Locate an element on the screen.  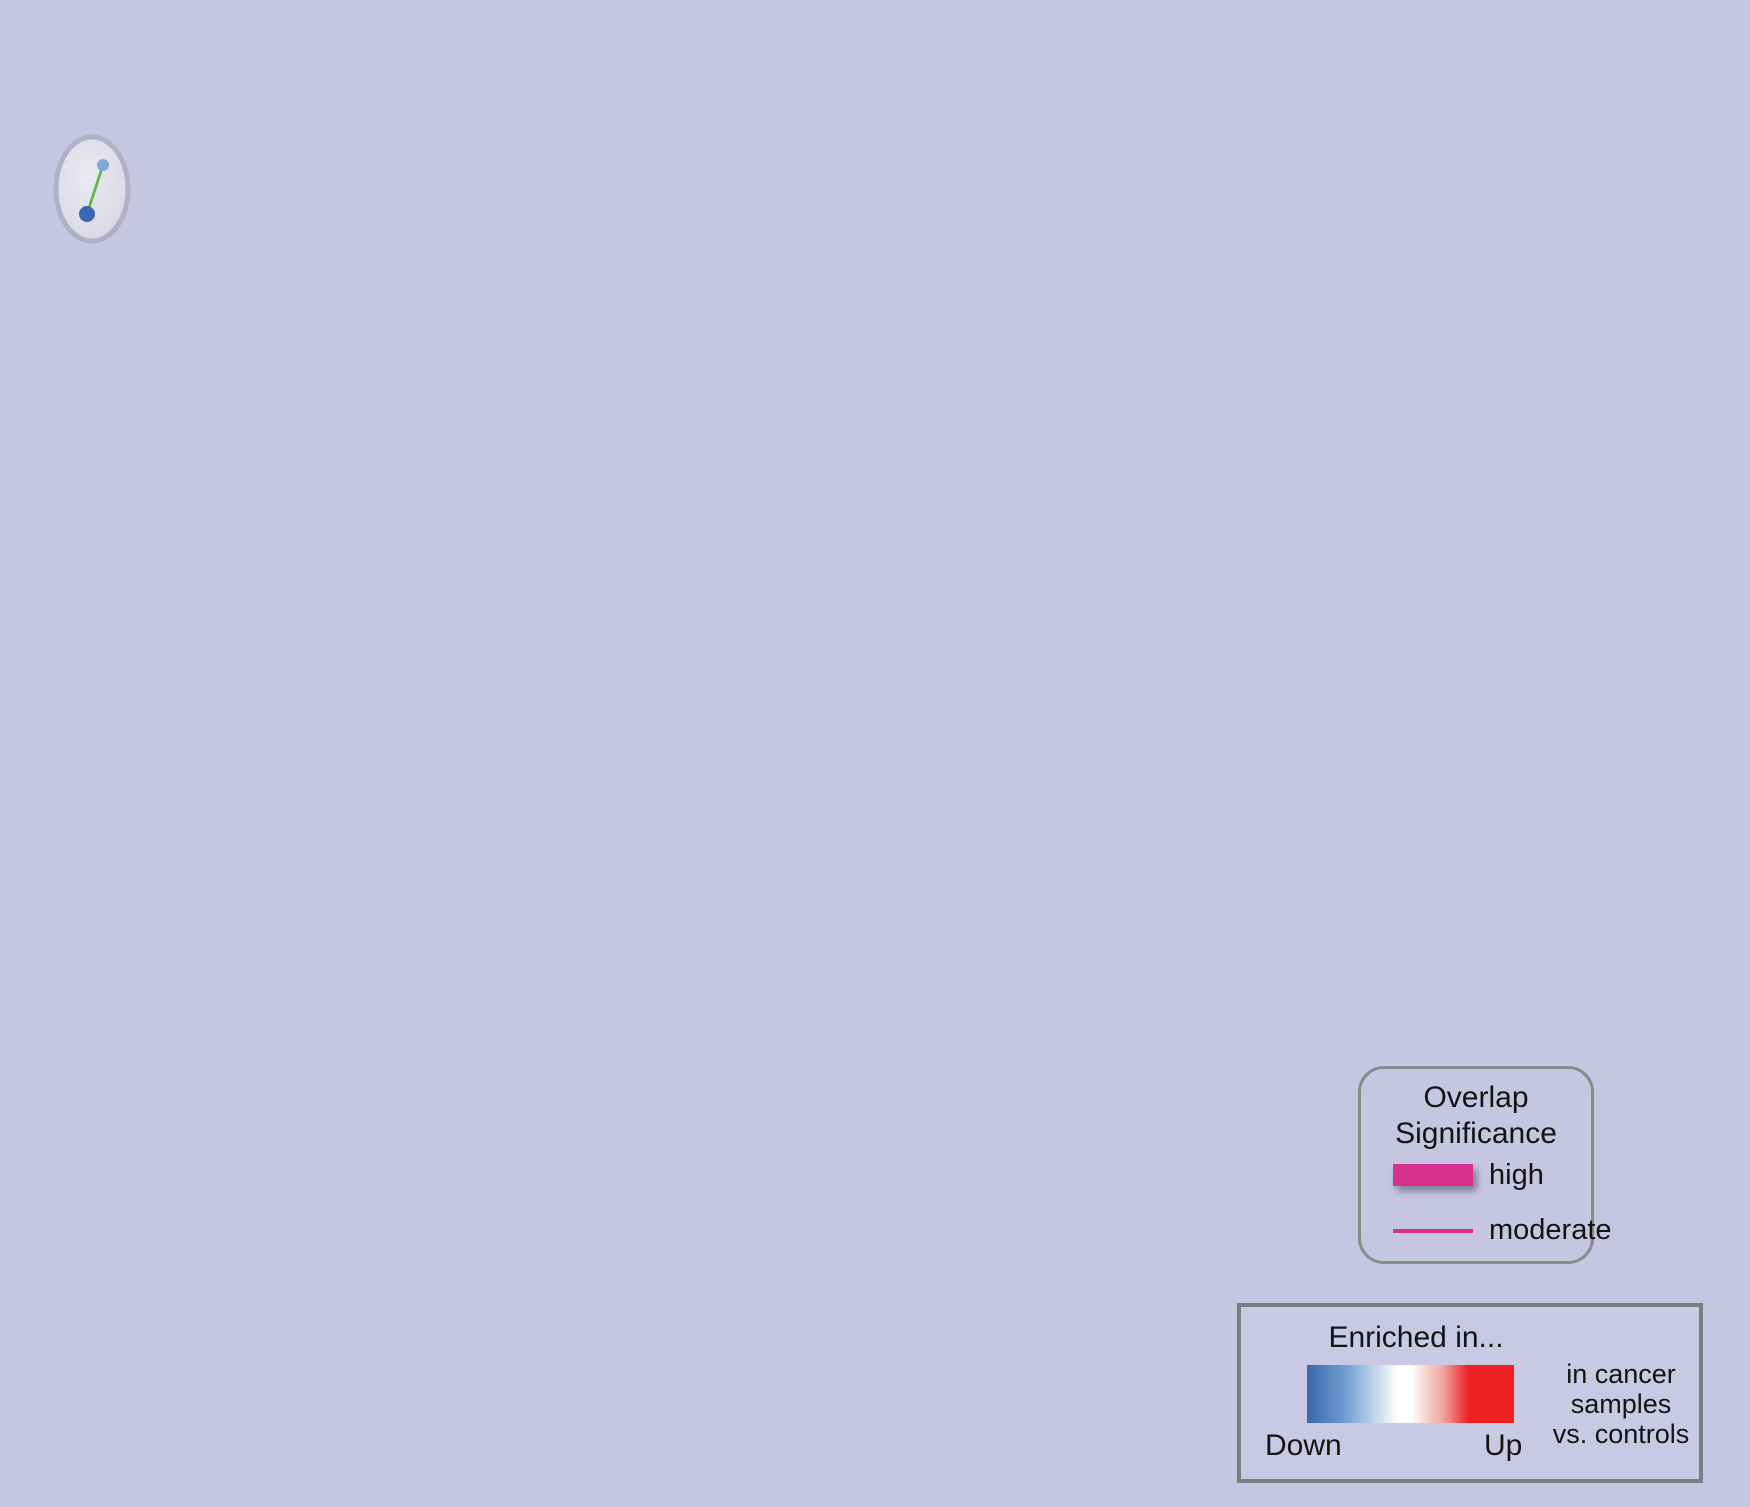
up-label: Up is located at coordinates (1503, 1445).